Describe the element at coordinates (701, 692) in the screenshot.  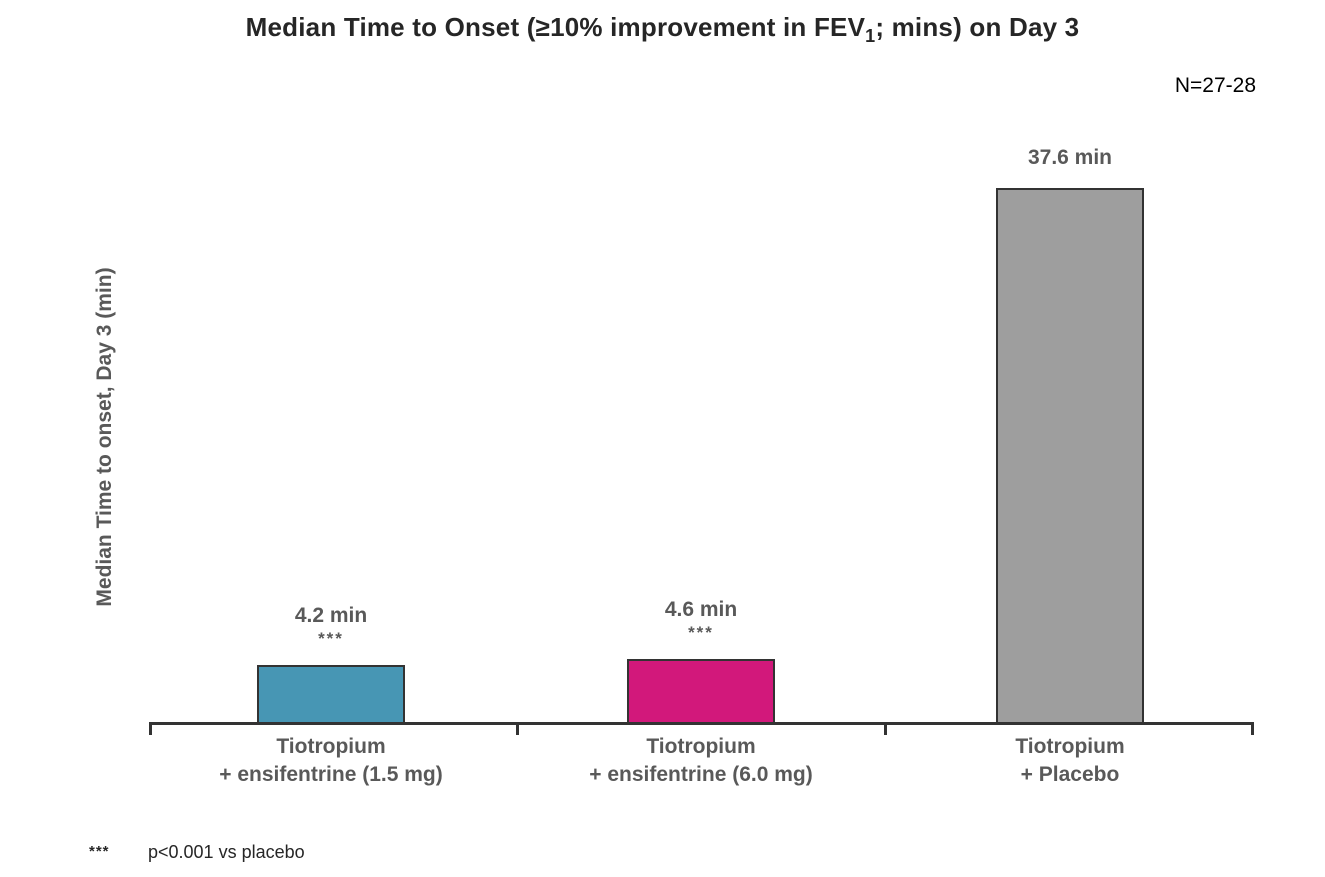
I see `bar-tiotropium-ensifentrine-6-0mg` at that location.